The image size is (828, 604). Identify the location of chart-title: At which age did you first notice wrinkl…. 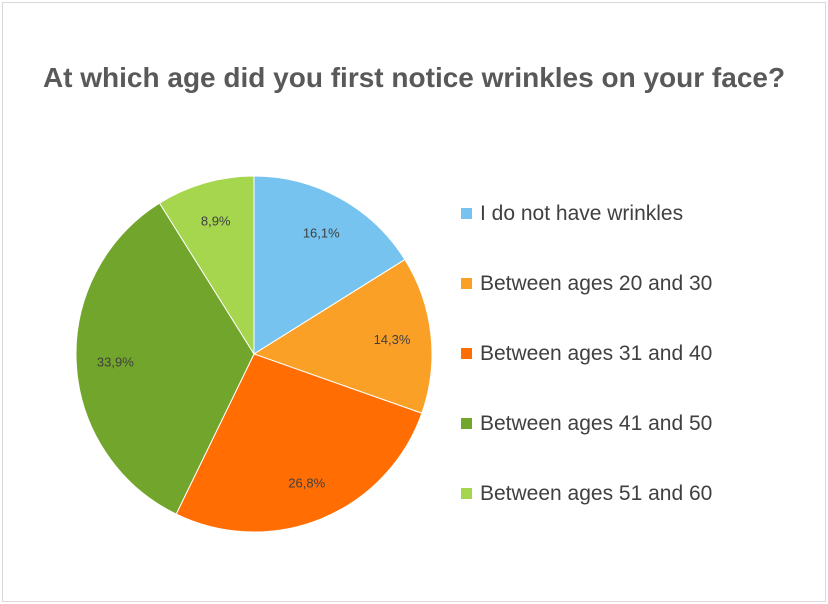
(414, 77).